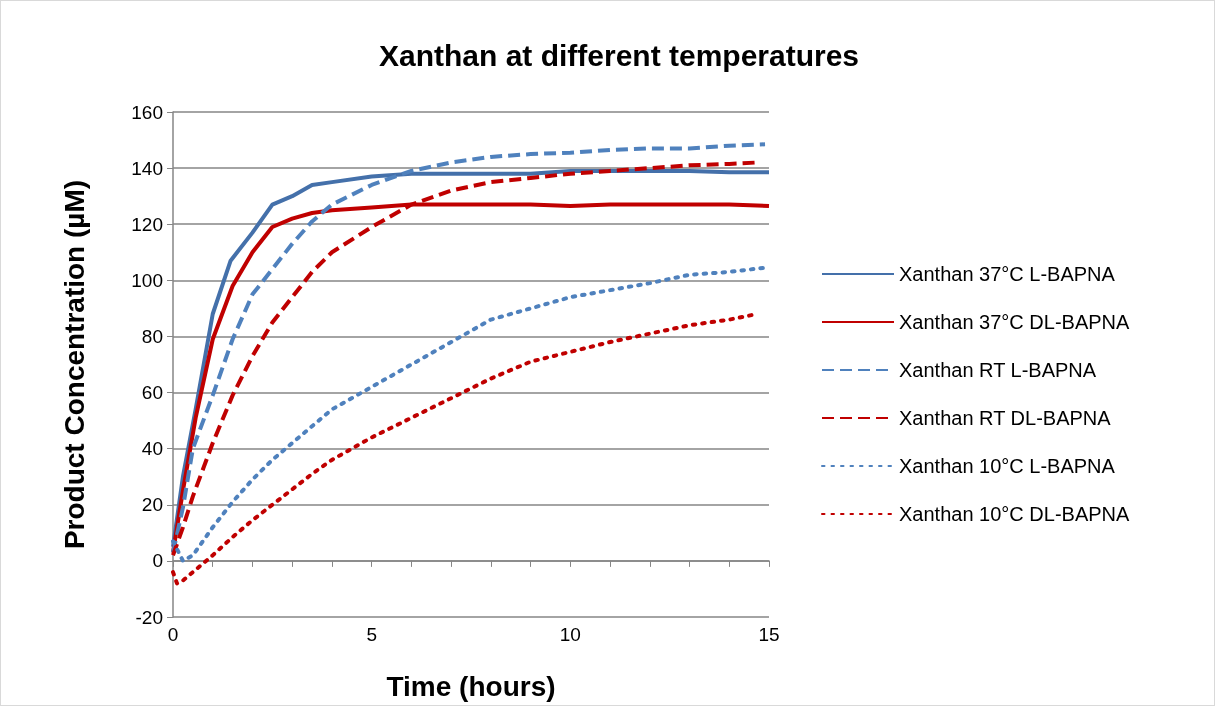  What do you see at coordinates (147, 224) in the screenshot?
I see `y-tick-label: 120` at bounding box center [147, 224].